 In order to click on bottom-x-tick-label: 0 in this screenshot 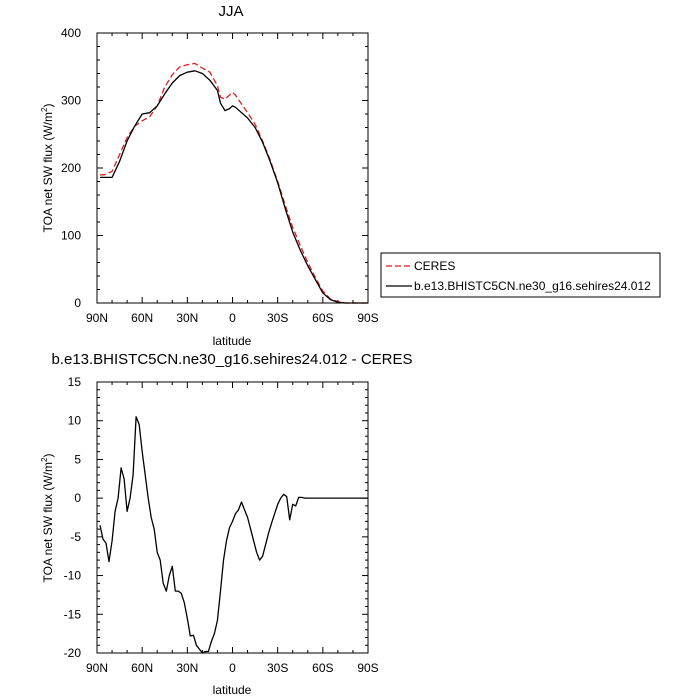, I will do `click(232, 668)`.